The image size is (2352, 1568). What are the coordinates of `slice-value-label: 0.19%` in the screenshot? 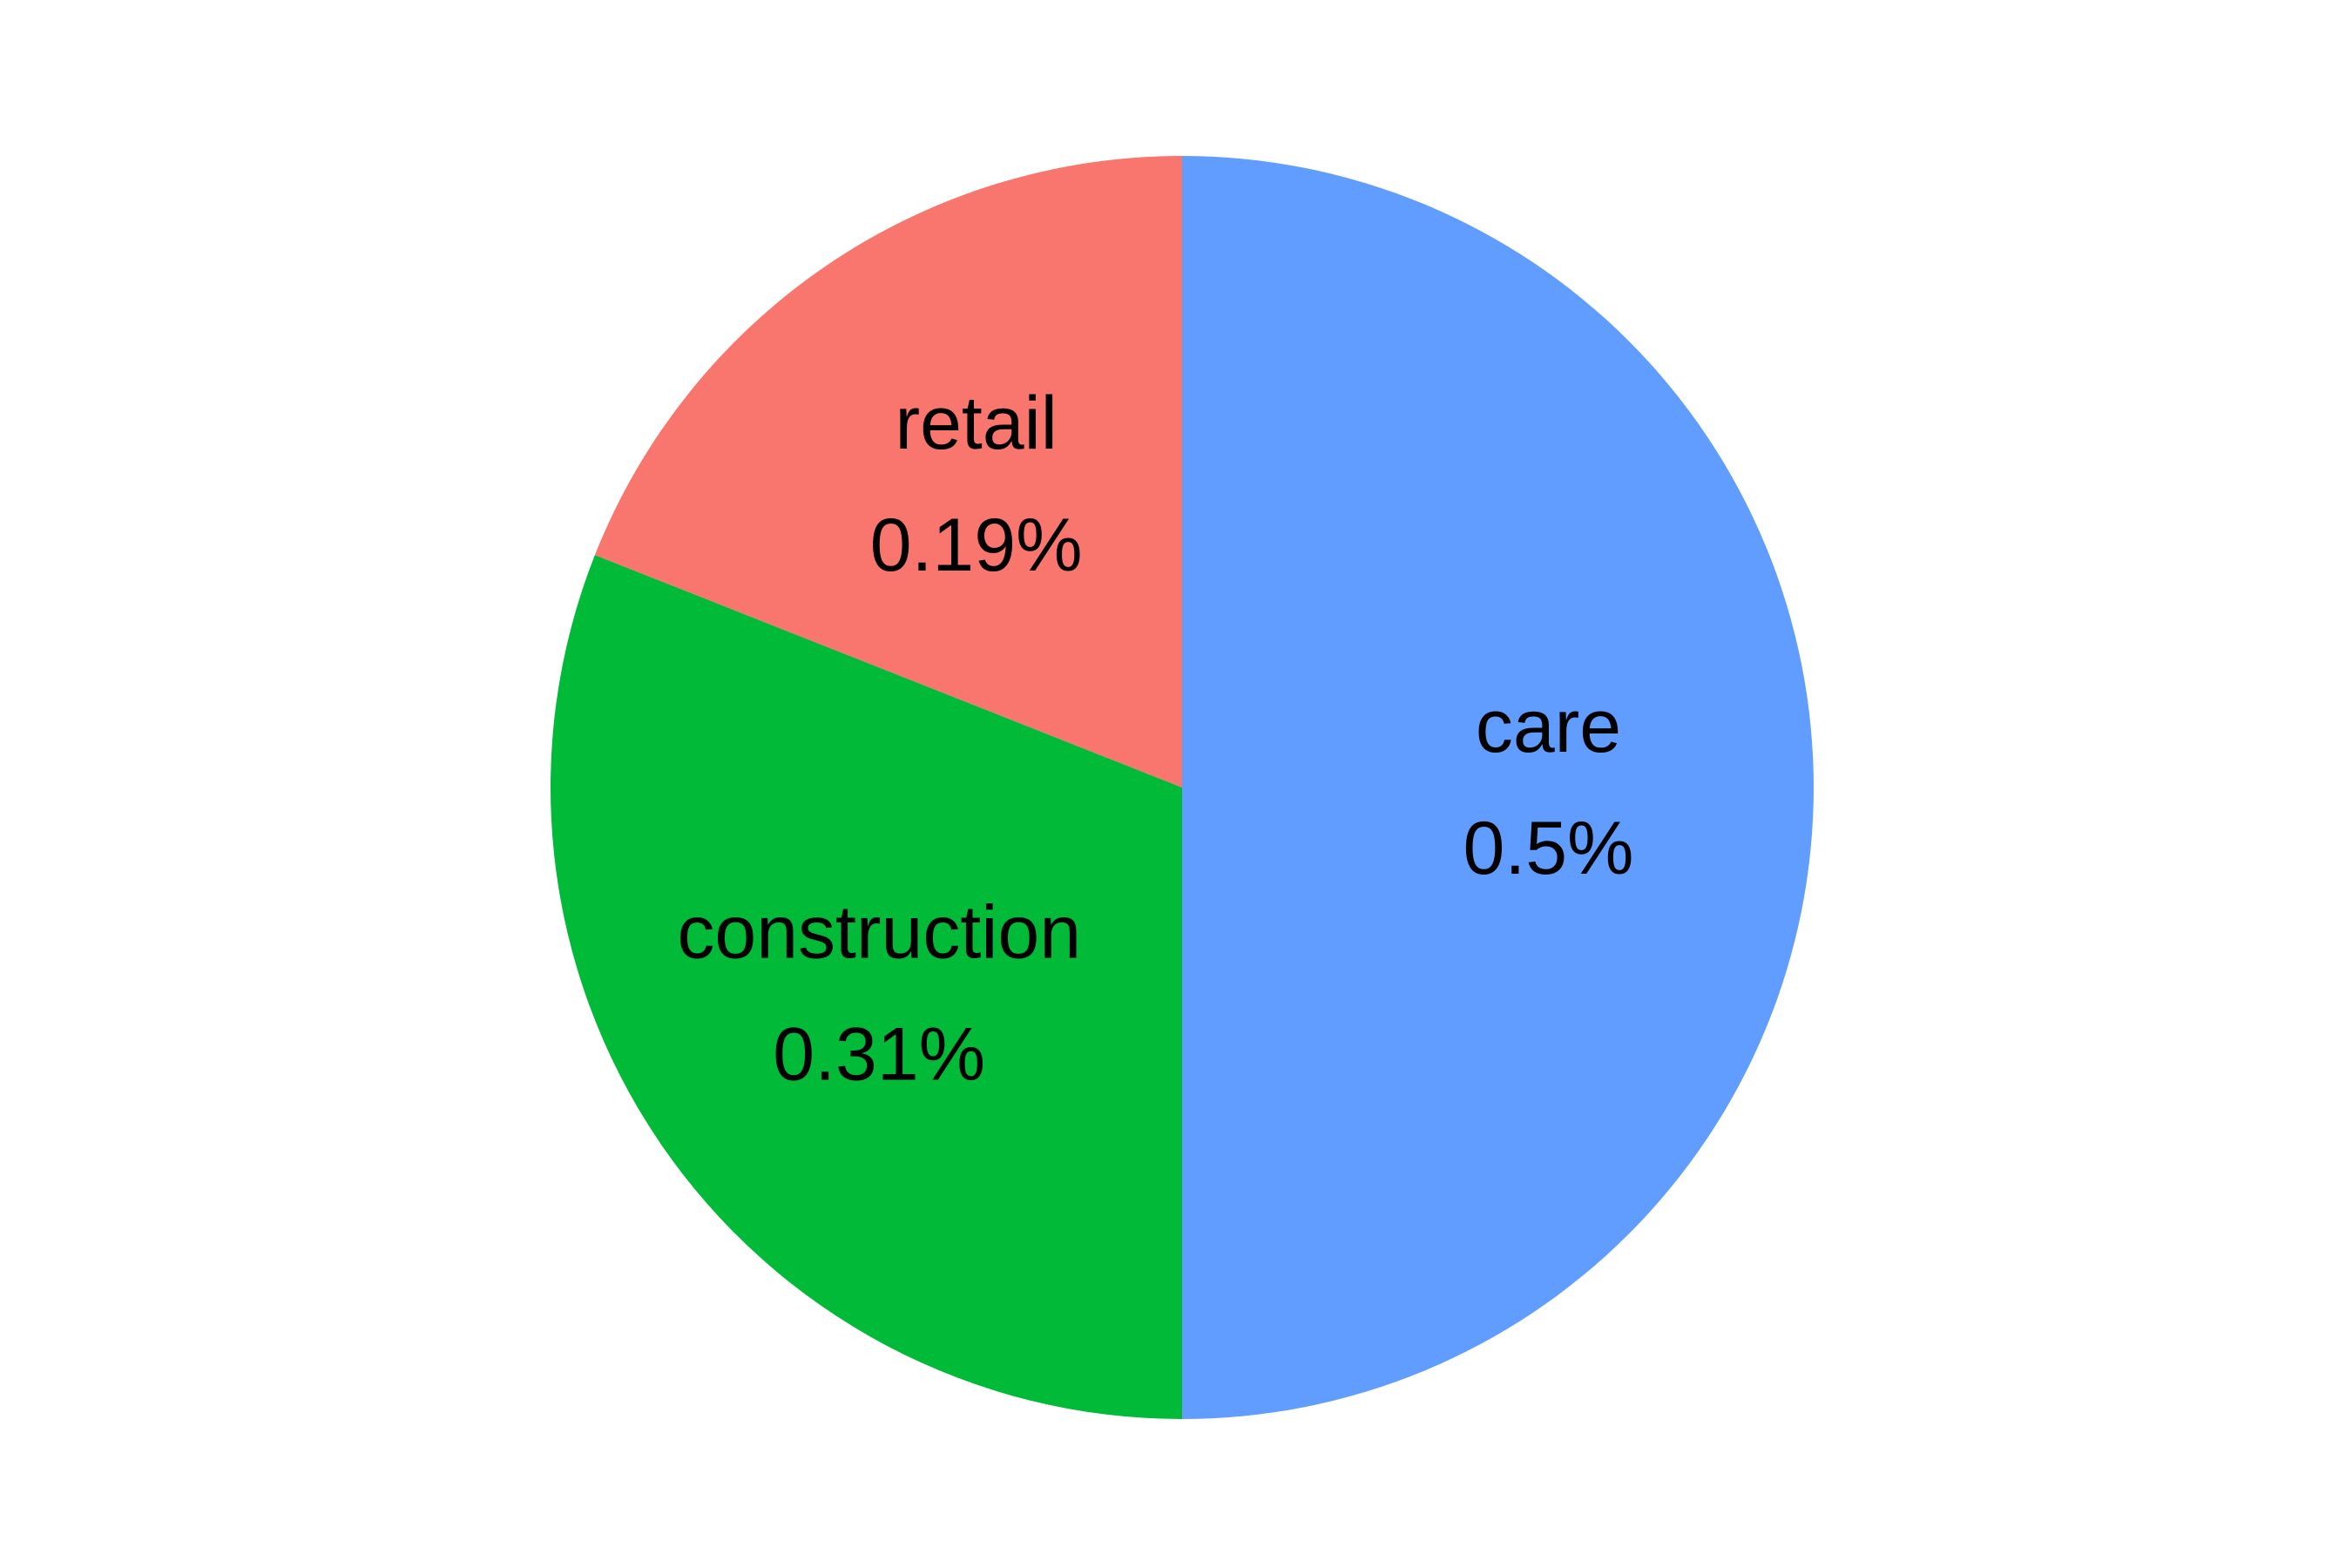 It's located at (976, 545).